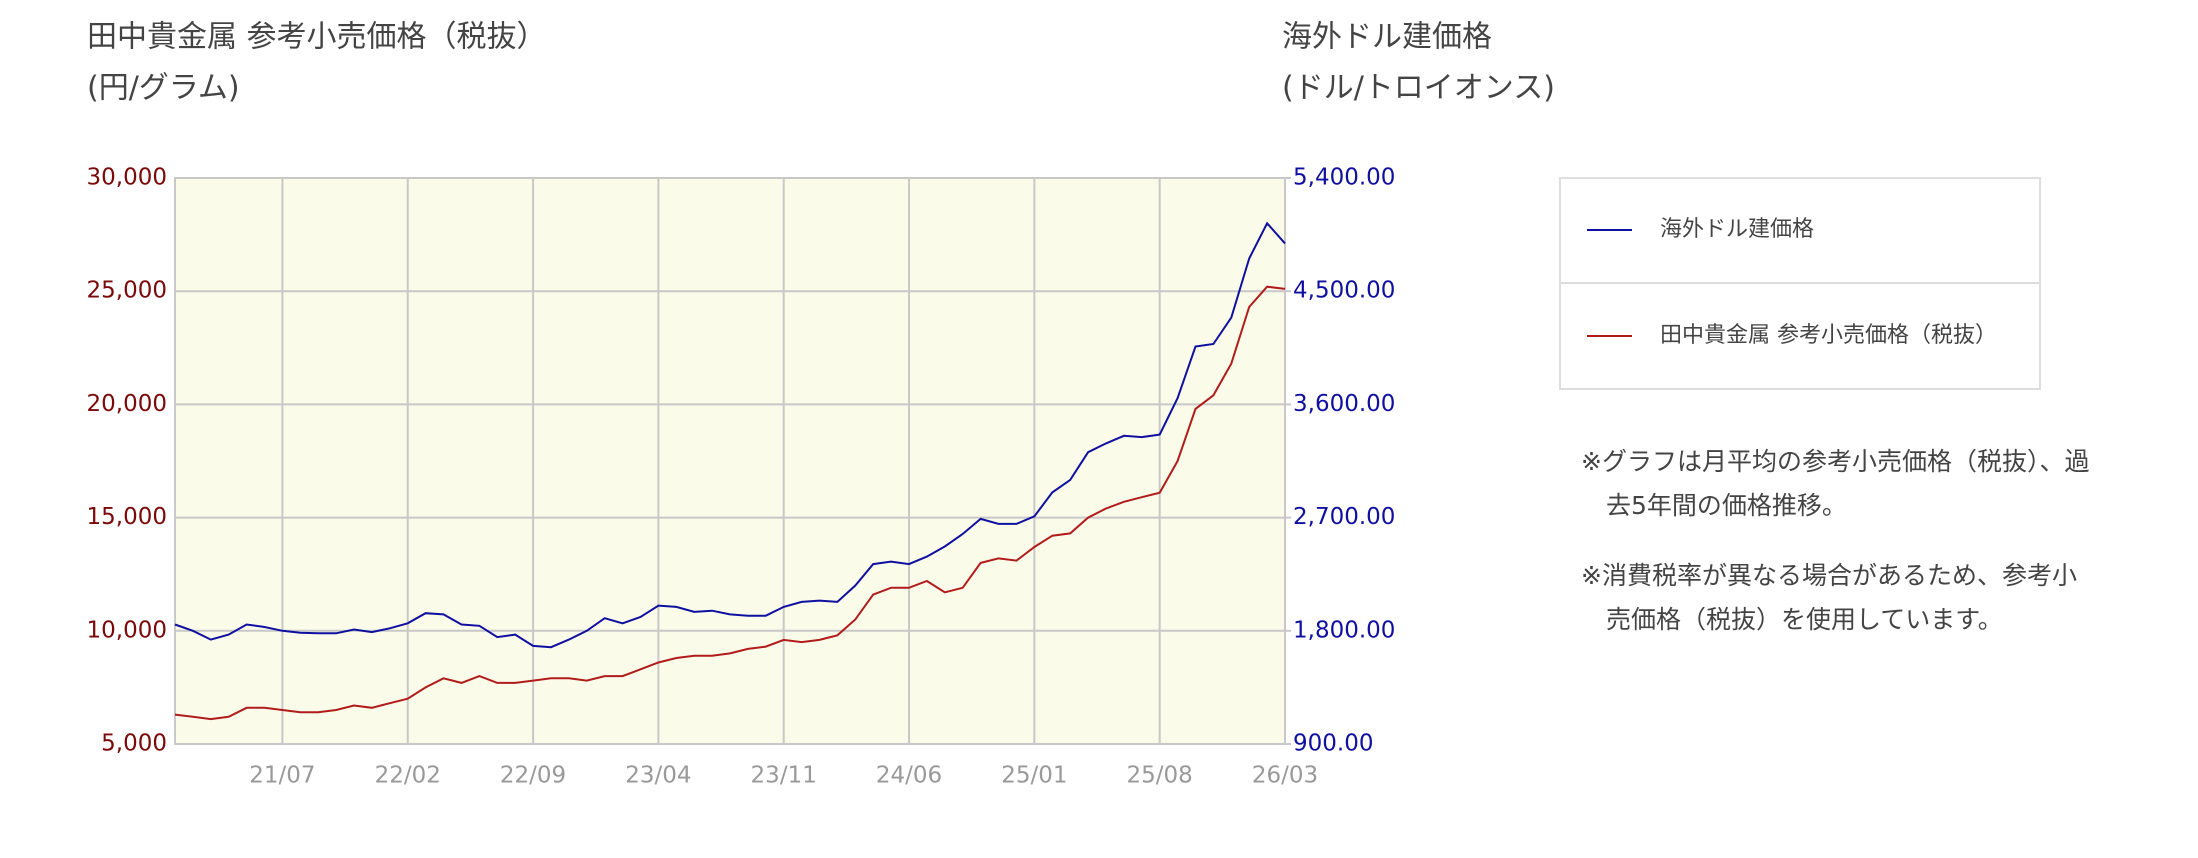  What do you see at coordinates (127, 517) in the screenshot?
I see `y-tick-label: 15,000` at bounding box center [127, 517].